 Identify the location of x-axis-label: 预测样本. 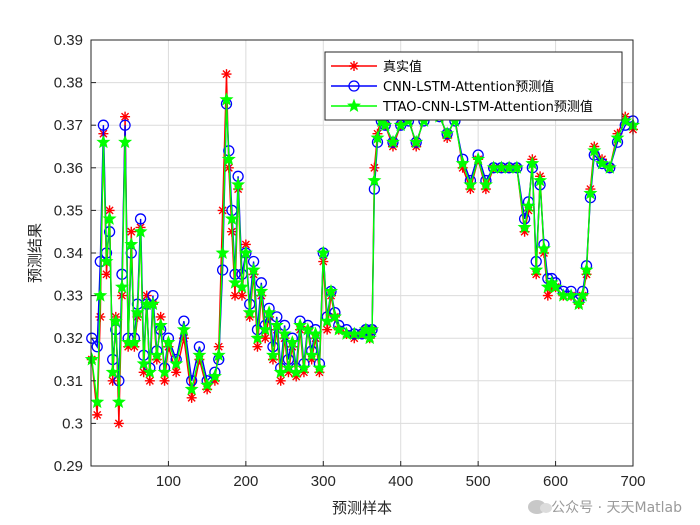
(362, 508).